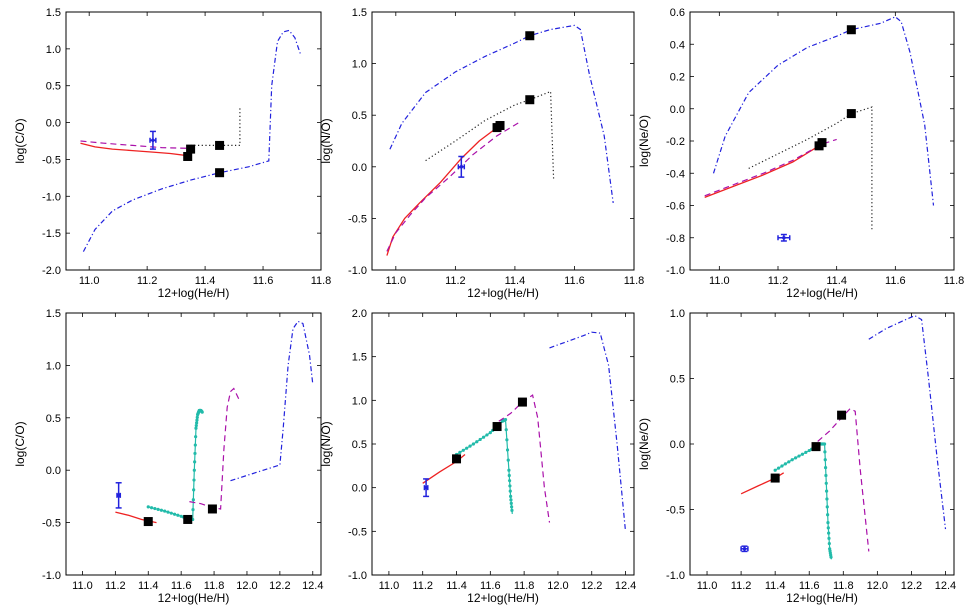 Image resolution: width=964 pixels, height=616 pixels. What do you see at coordinates (53, 13) in the screenshot?
I see `y-tick-label: 1.5` at bounding box center [53, 13].